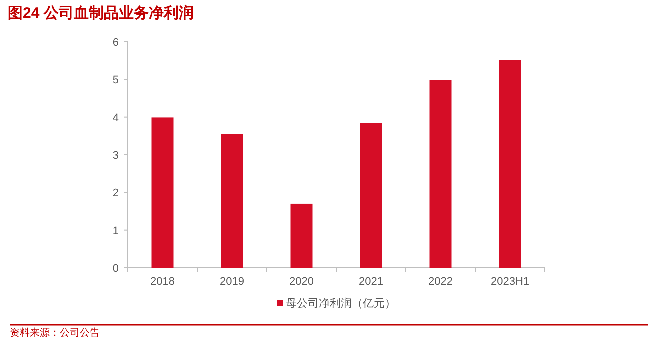  I want to click on y-tick-label: 5, so click(115, 80).